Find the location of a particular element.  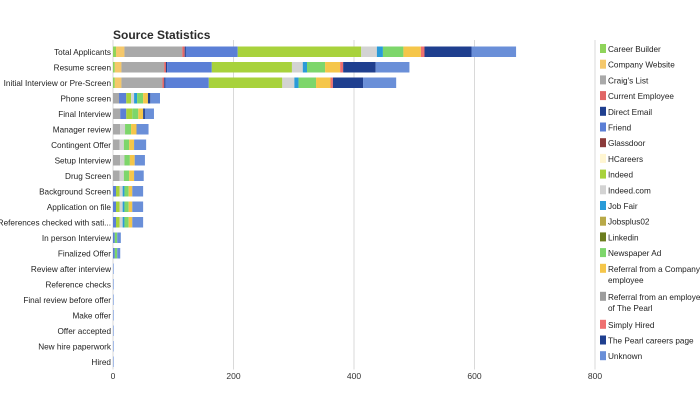

legend-item-current-employee: Current Employee is located at coordinates (637, 96).